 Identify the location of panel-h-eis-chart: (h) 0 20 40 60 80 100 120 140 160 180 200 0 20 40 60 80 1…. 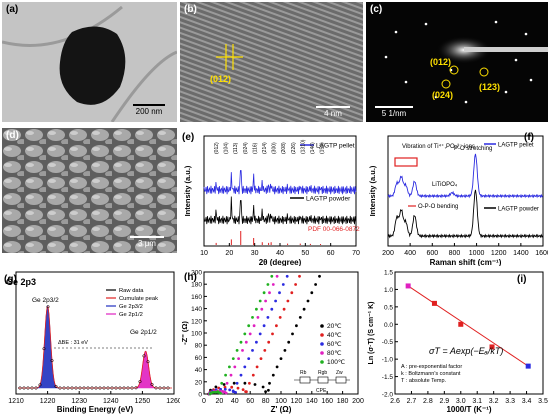
(273, 341).